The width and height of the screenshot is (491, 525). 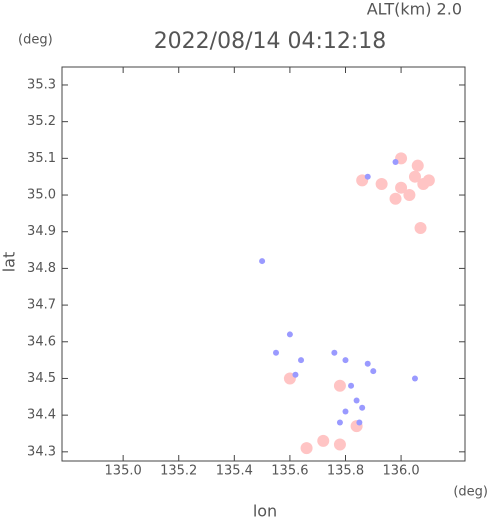 What do you see at coordinates (289, 471) in the screenshot?
I see `x-tick-label: 135.6` at bounding box center [289, 471].